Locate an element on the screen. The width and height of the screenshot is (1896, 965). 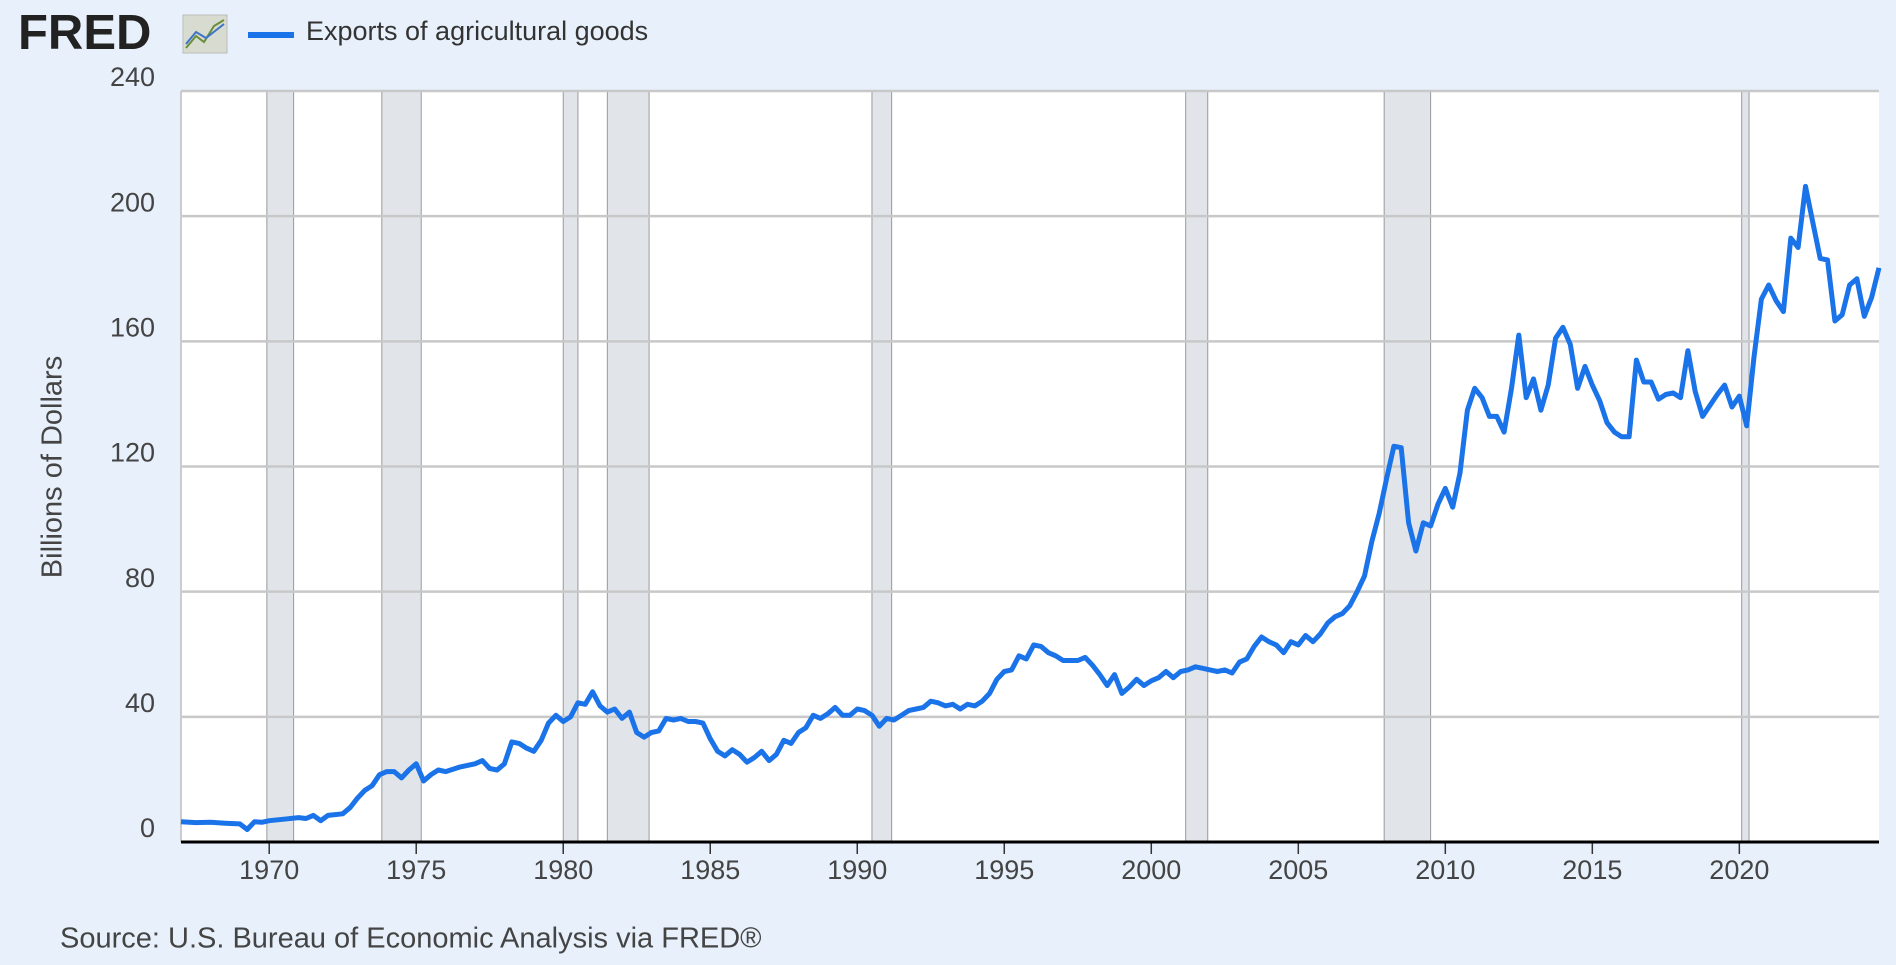
logo-icon is located at coordinates (205, 34).